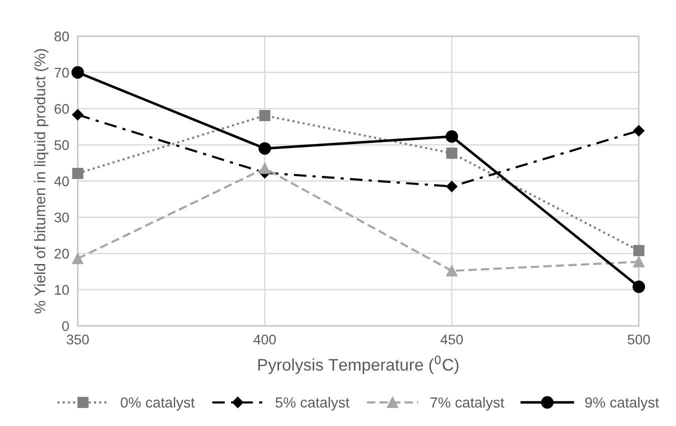  I want to click on legend-label: 0% catalyst, so click(157, 403).